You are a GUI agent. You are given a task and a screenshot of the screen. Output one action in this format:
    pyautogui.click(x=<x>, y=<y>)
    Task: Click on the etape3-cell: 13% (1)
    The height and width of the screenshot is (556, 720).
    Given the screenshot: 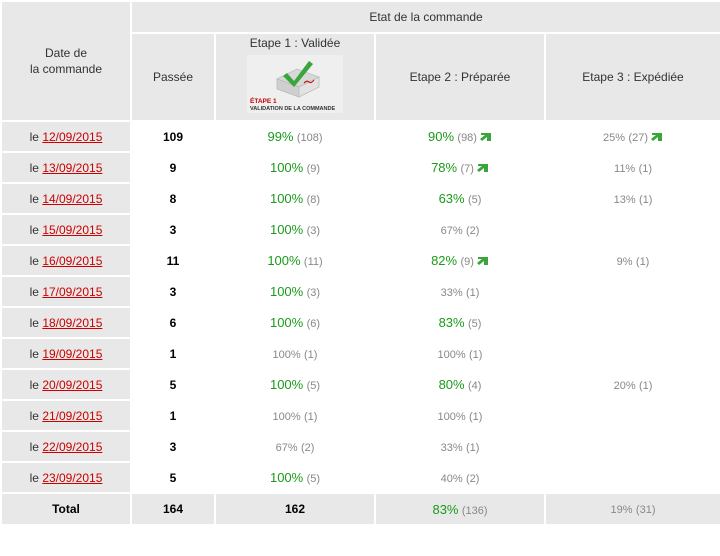 What is the action you would take?
    pyautogui.click(x=633, y=198)
    